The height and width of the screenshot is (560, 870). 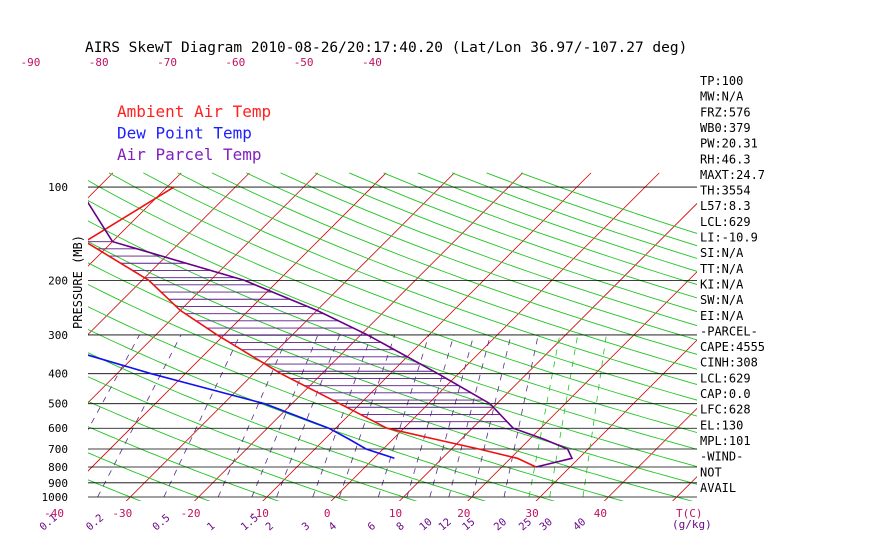 I want to click on stability-index: SW:N/A, so click(x=722, y=300).